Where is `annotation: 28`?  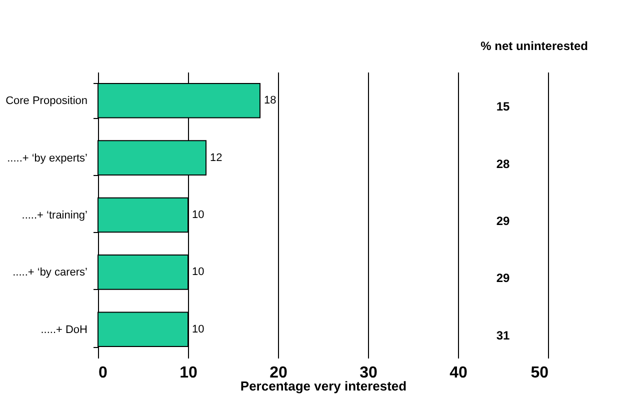
annotation: 28 is located at coordinates (503, 163).